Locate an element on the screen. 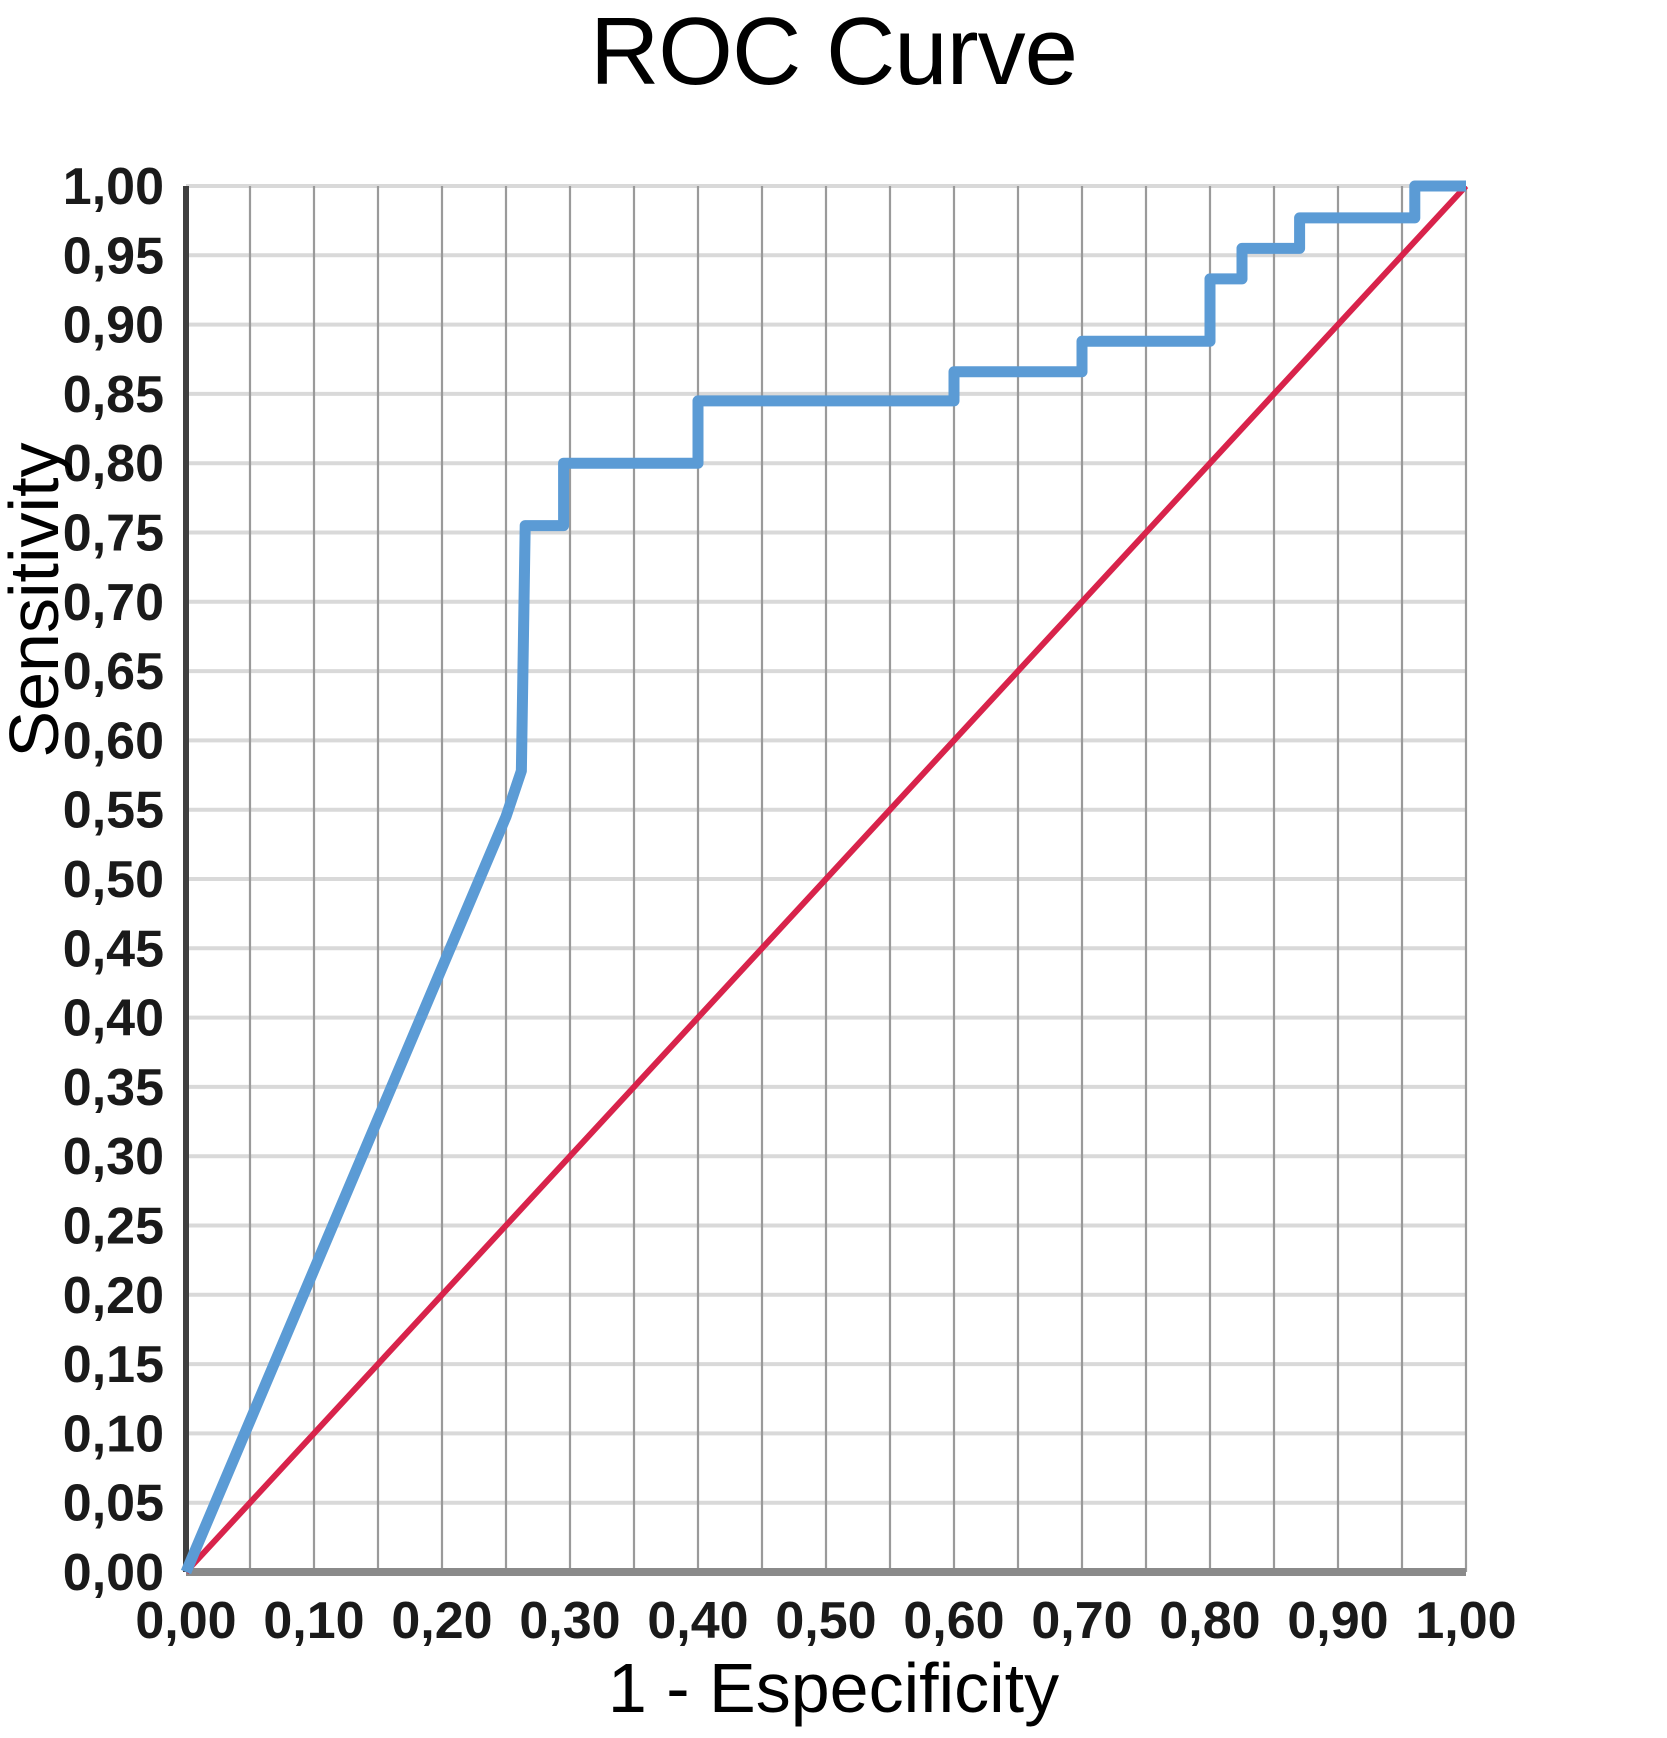 This screenshot has height=1738, width=1667. x-tick-label: 0,00 is located at coordinates (185, 1621).